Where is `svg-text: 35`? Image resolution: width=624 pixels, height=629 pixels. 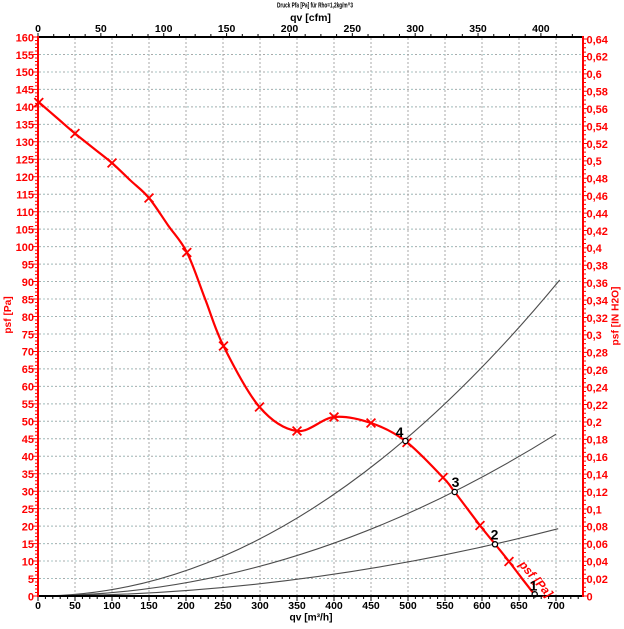 svg-text: 35 is located at coordinates (28, 475).